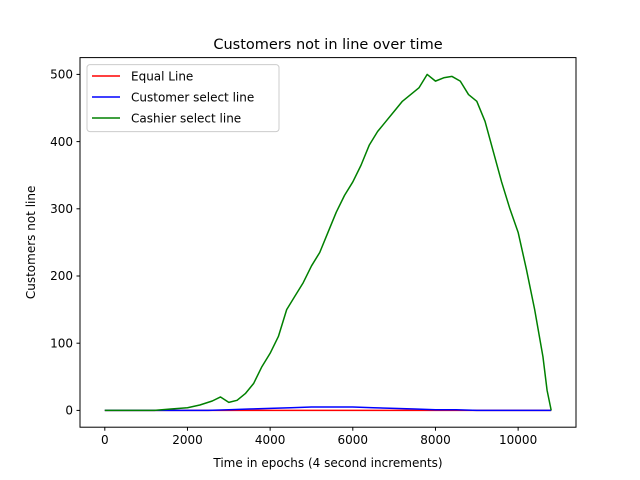  I want to click on x-axis-label: Time in epochs (4 second increments), so click(327, 463).